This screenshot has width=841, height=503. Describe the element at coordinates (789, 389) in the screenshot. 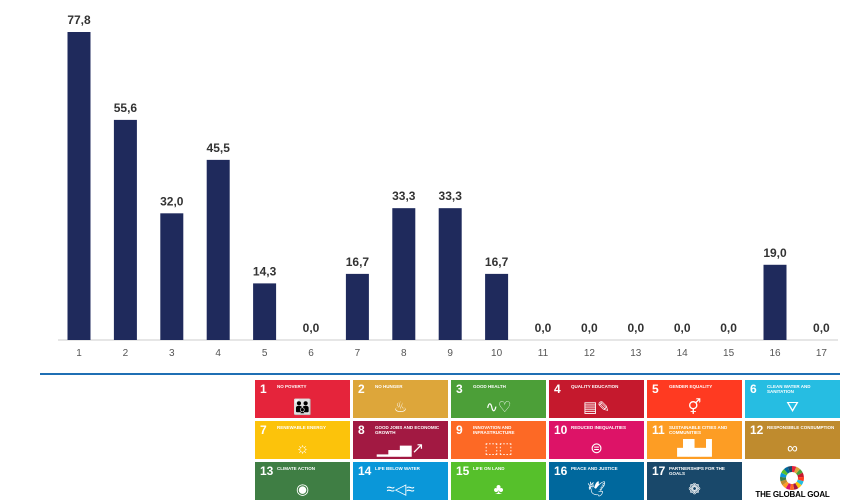

I see `sdg-name: Clean water and sanitation` at that location.